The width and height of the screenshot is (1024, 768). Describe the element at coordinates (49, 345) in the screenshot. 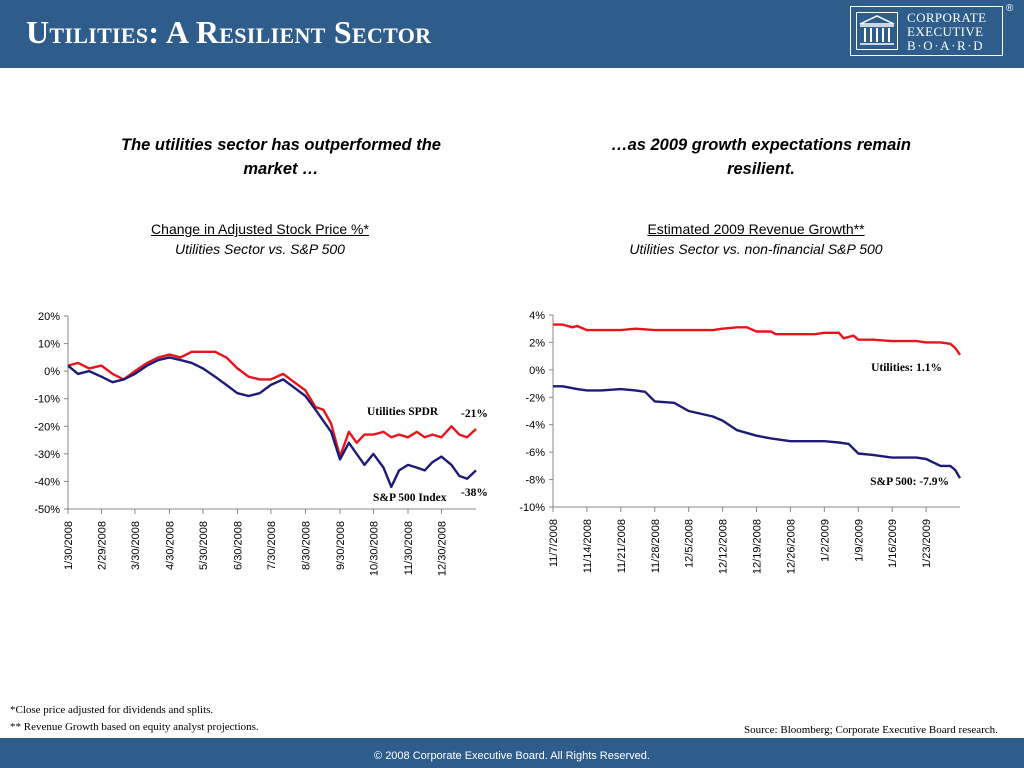

I see `left-chart-y-tick-label: 10%` at that location.